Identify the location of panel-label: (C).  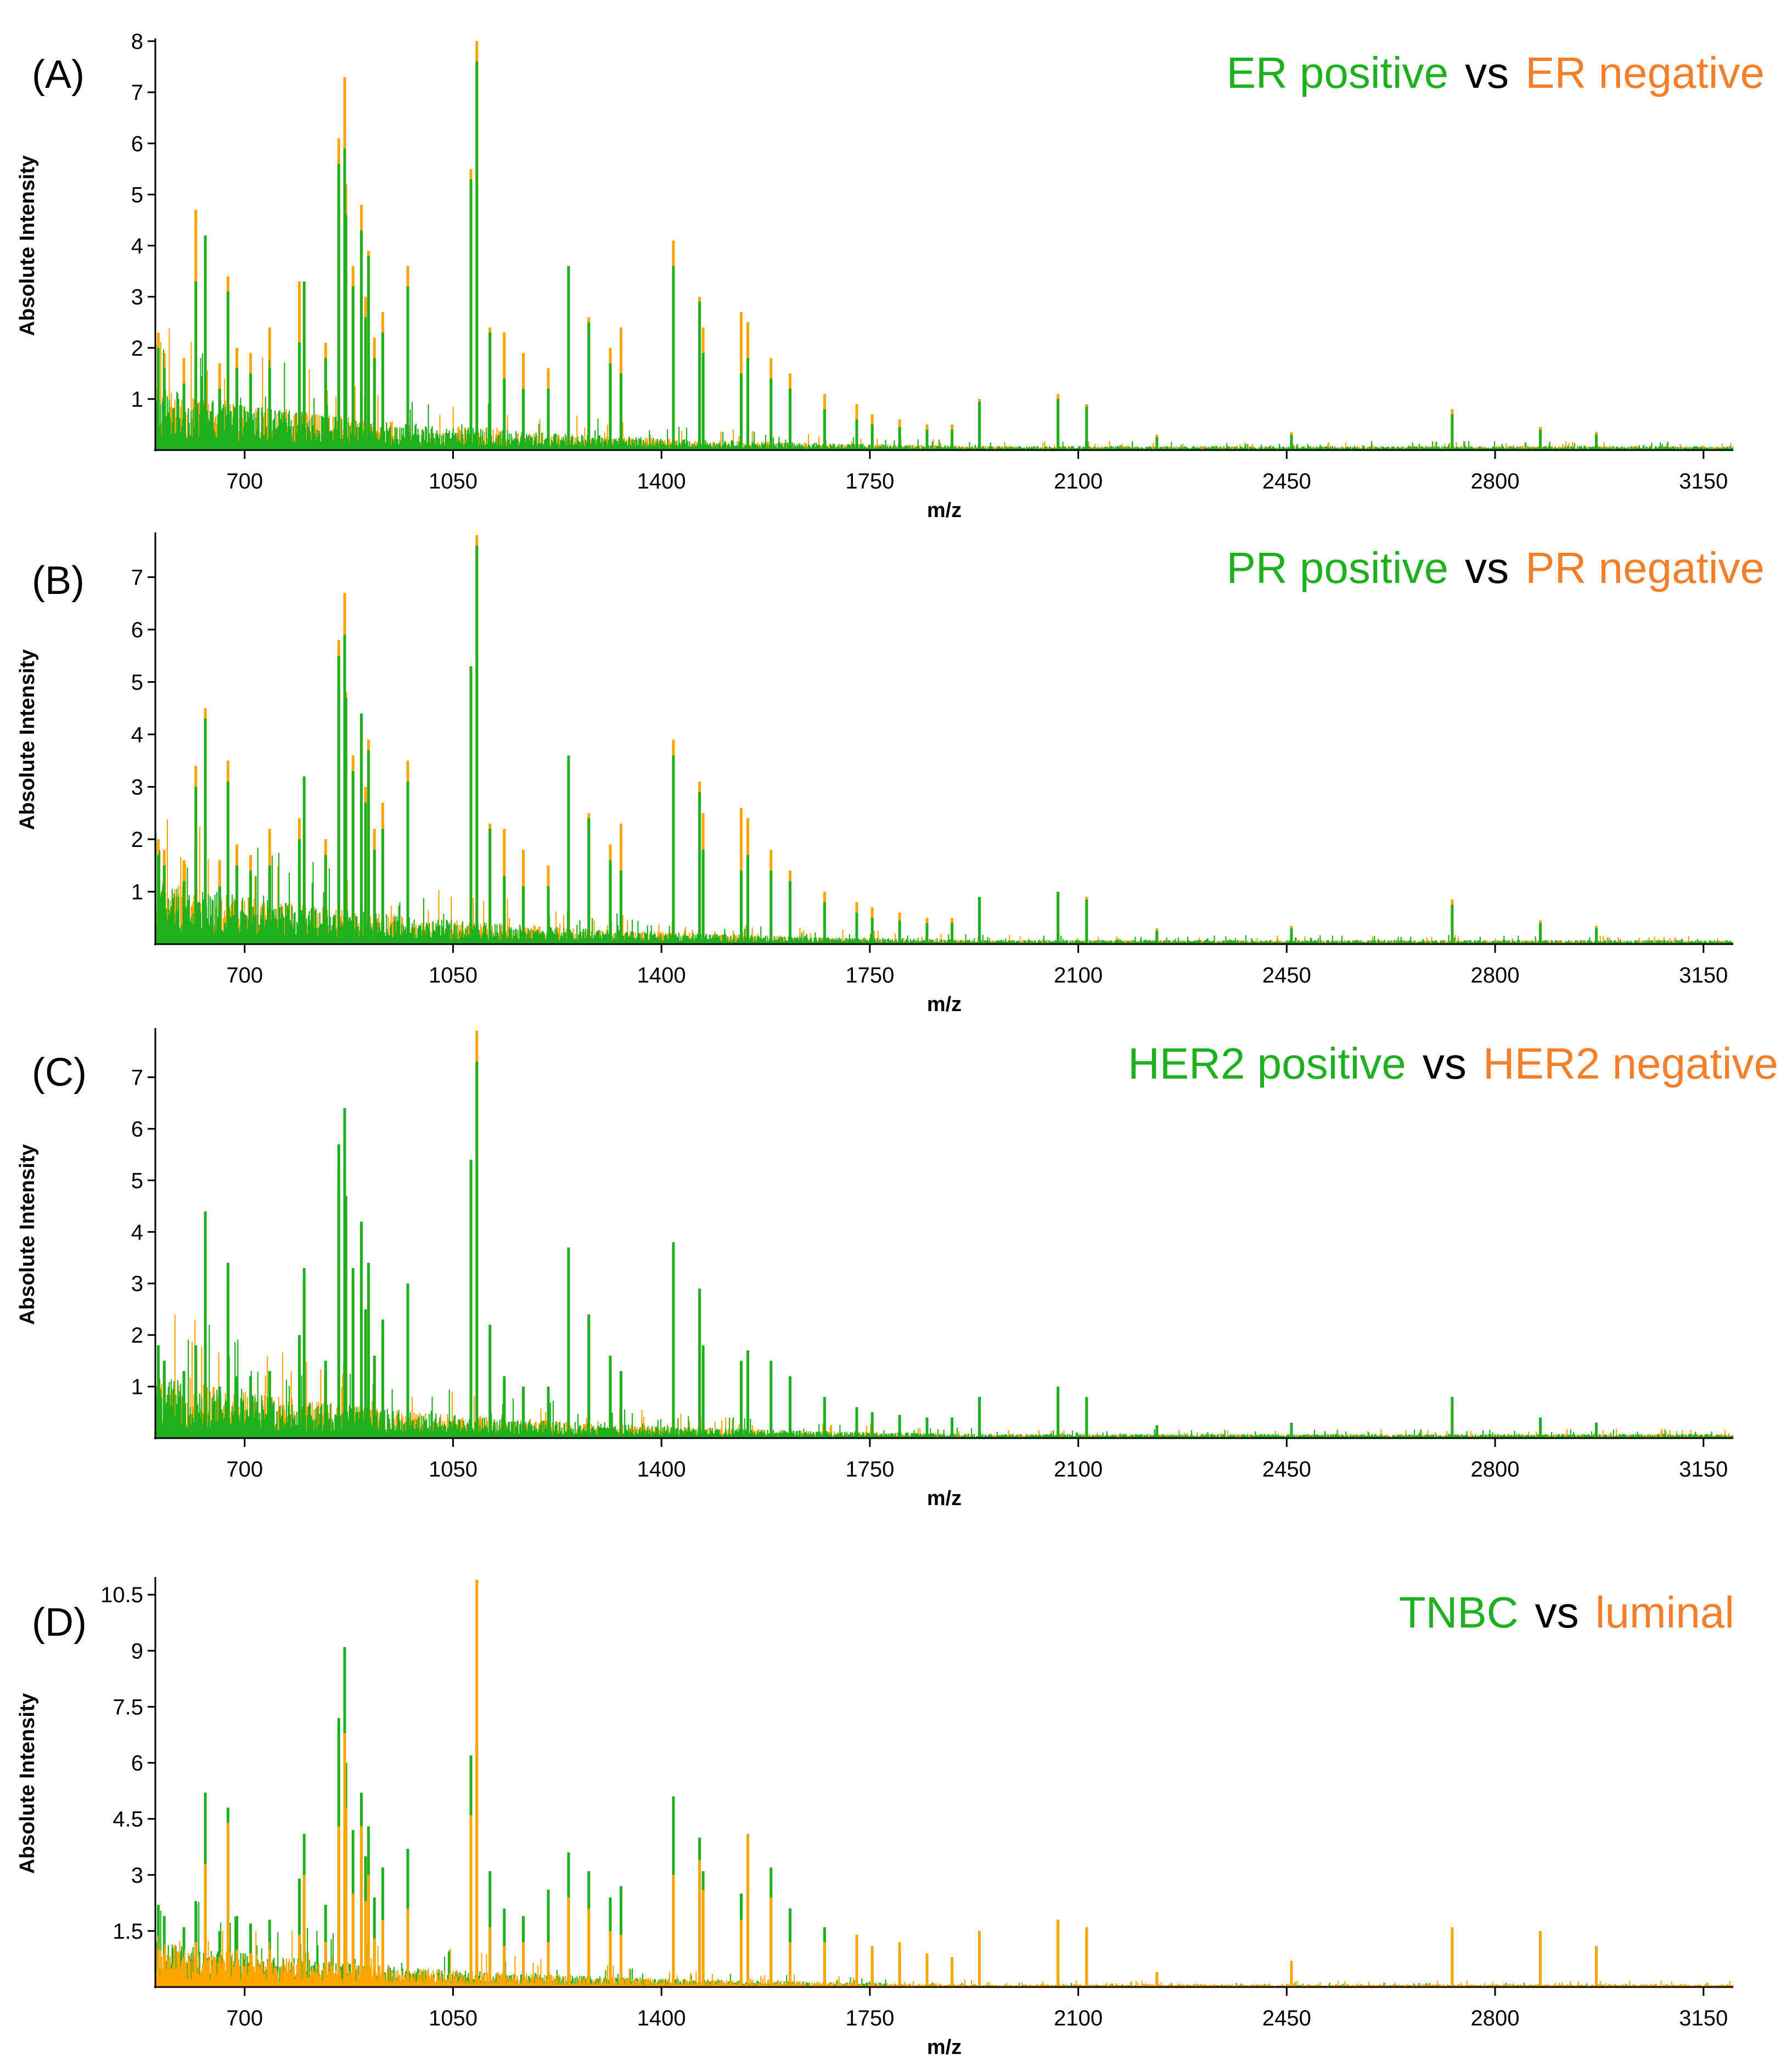
(59, 1073).